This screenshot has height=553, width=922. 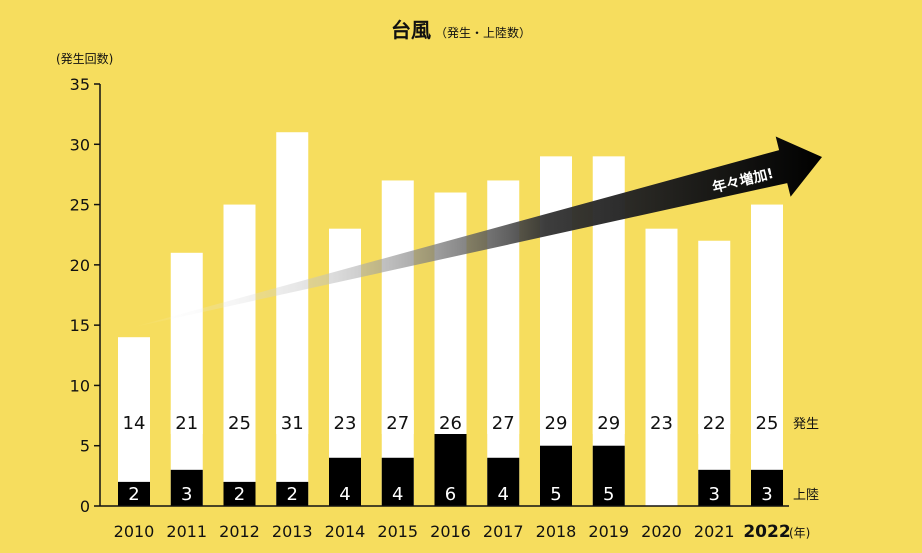 What do you see at coordinates (450, 531) in the screenshot?
I see `x-tick-label: 2016` at bounding box center [450, 531].